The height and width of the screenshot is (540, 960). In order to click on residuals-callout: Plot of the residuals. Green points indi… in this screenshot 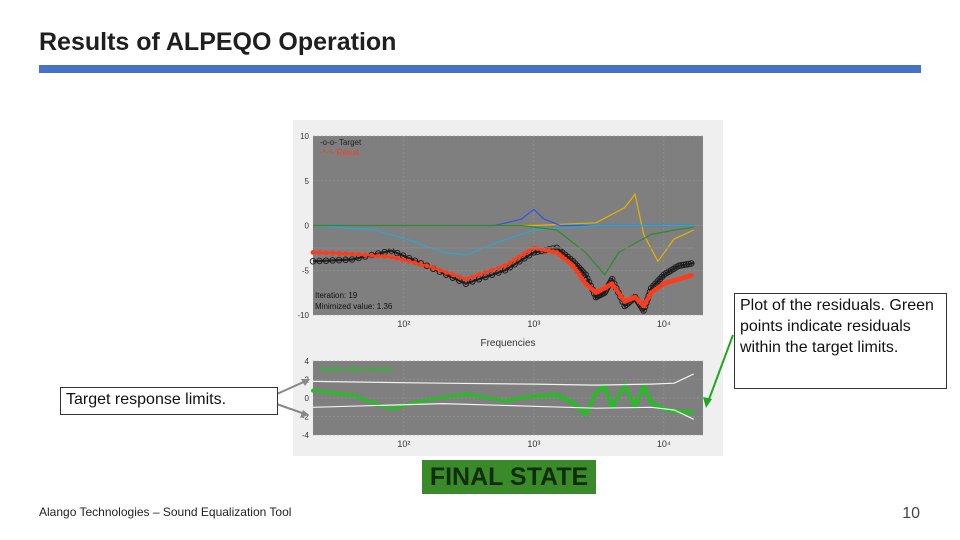, I will do `click(840, 341)`.